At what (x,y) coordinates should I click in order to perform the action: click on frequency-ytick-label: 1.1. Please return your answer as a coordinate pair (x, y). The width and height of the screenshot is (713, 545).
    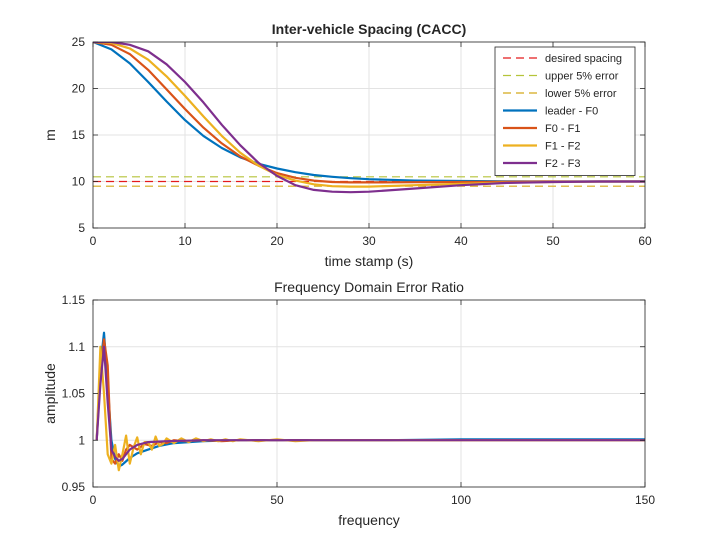
    Looking at the image, I should click on (76, 347).